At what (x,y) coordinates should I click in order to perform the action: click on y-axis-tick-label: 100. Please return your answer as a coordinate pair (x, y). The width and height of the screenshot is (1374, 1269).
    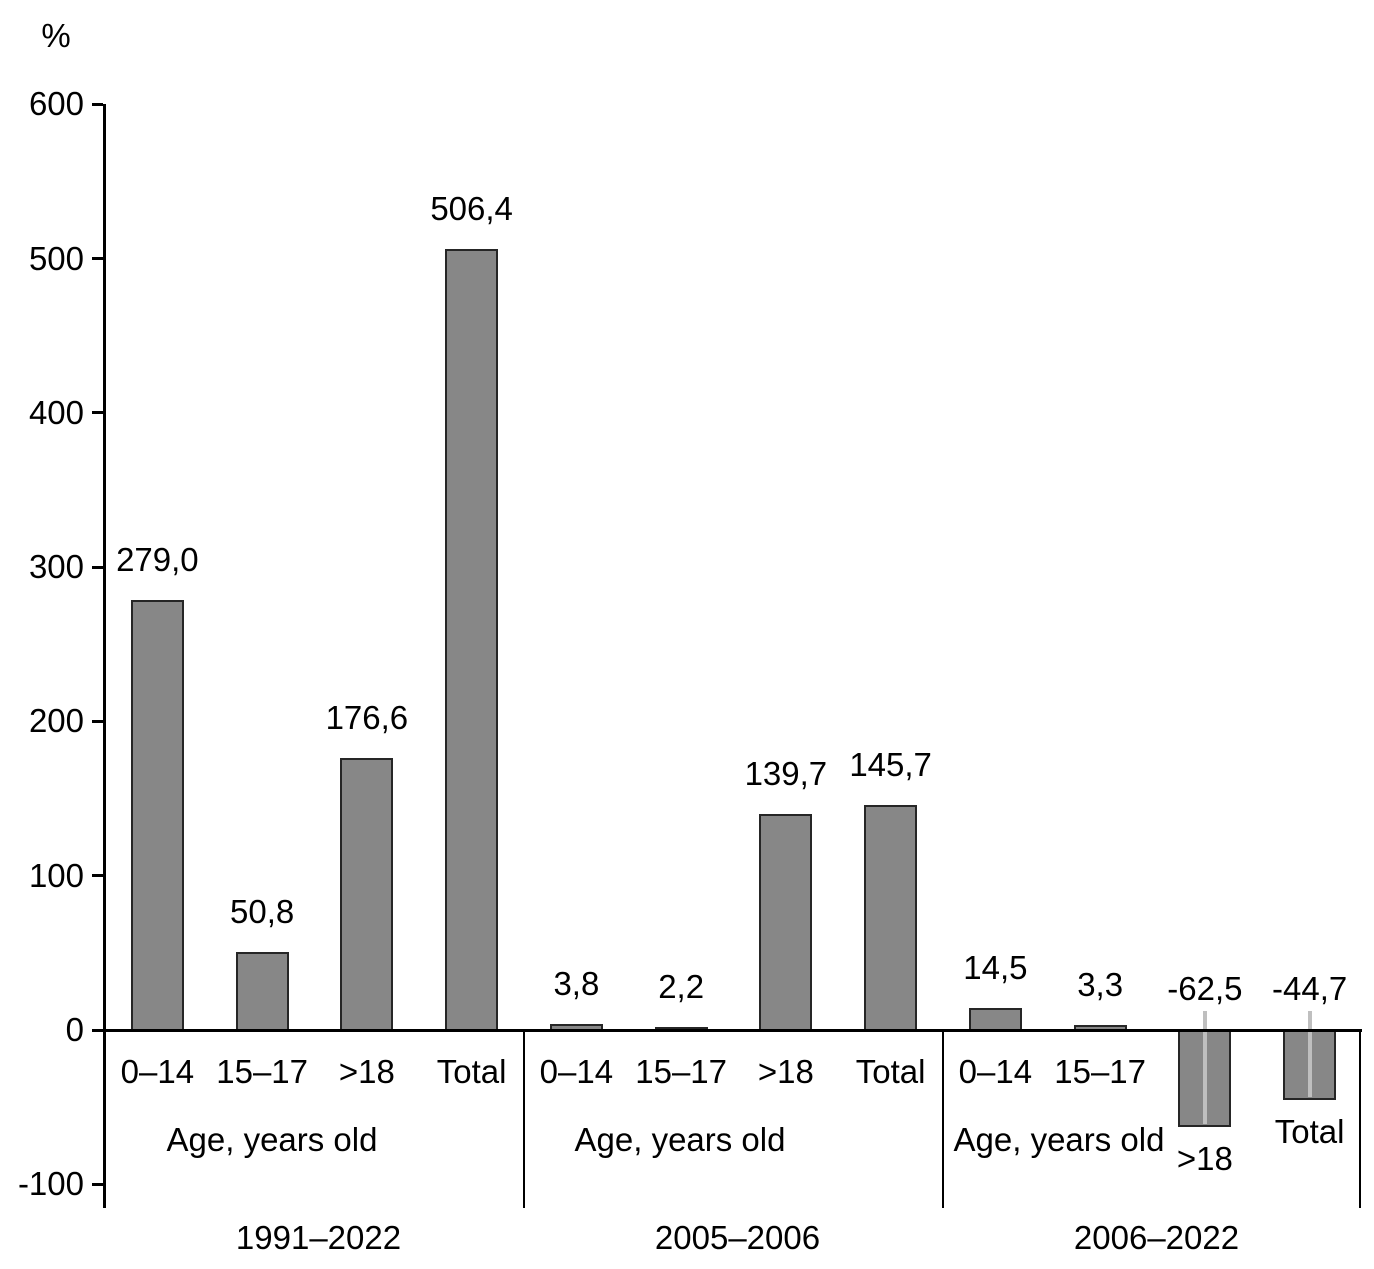
    Looking at the image, I should click on (56, 875).